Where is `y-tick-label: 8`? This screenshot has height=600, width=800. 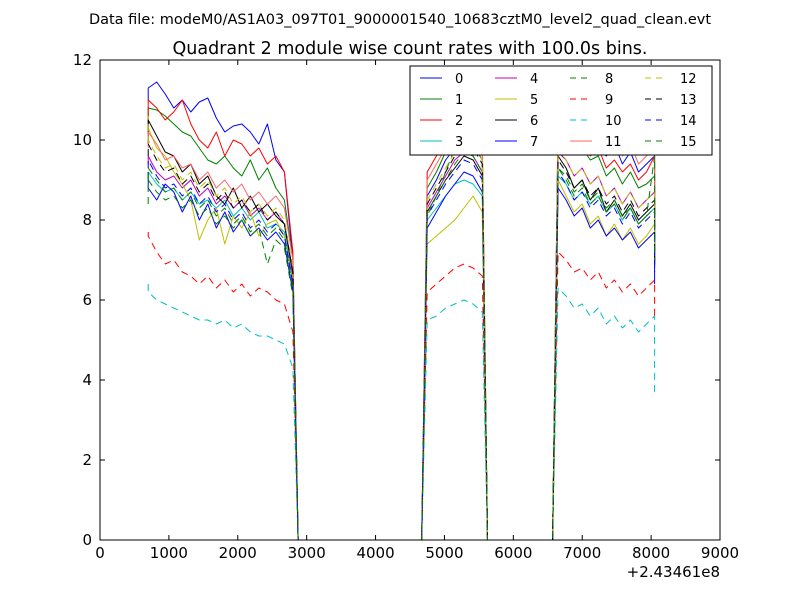
y-tick-label: 8 is located at coordinates (87, 220).